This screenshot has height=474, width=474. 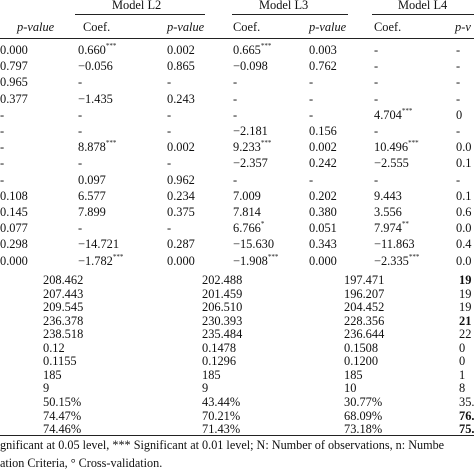 What do you see at coordinates (237, 38) in the screenshot?
I see `rule-header-bottom` at bounding box center [237, 38].